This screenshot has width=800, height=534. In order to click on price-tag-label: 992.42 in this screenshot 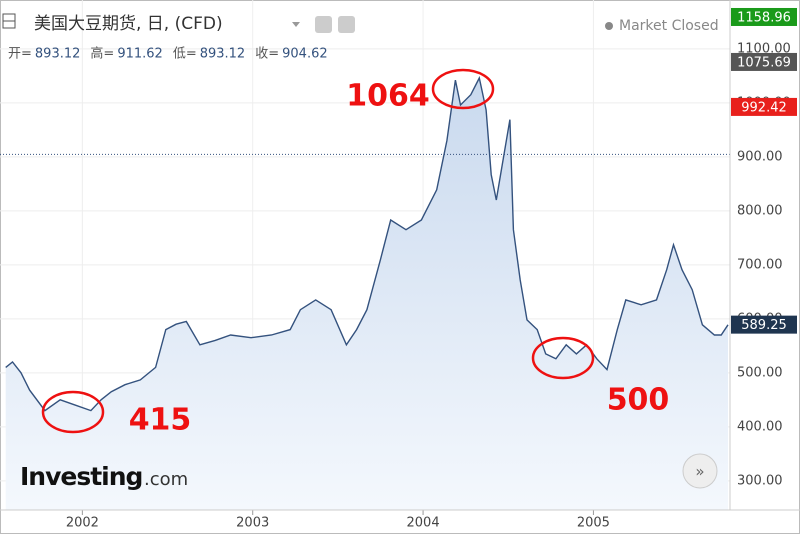, I will do `click(764, 107)`.